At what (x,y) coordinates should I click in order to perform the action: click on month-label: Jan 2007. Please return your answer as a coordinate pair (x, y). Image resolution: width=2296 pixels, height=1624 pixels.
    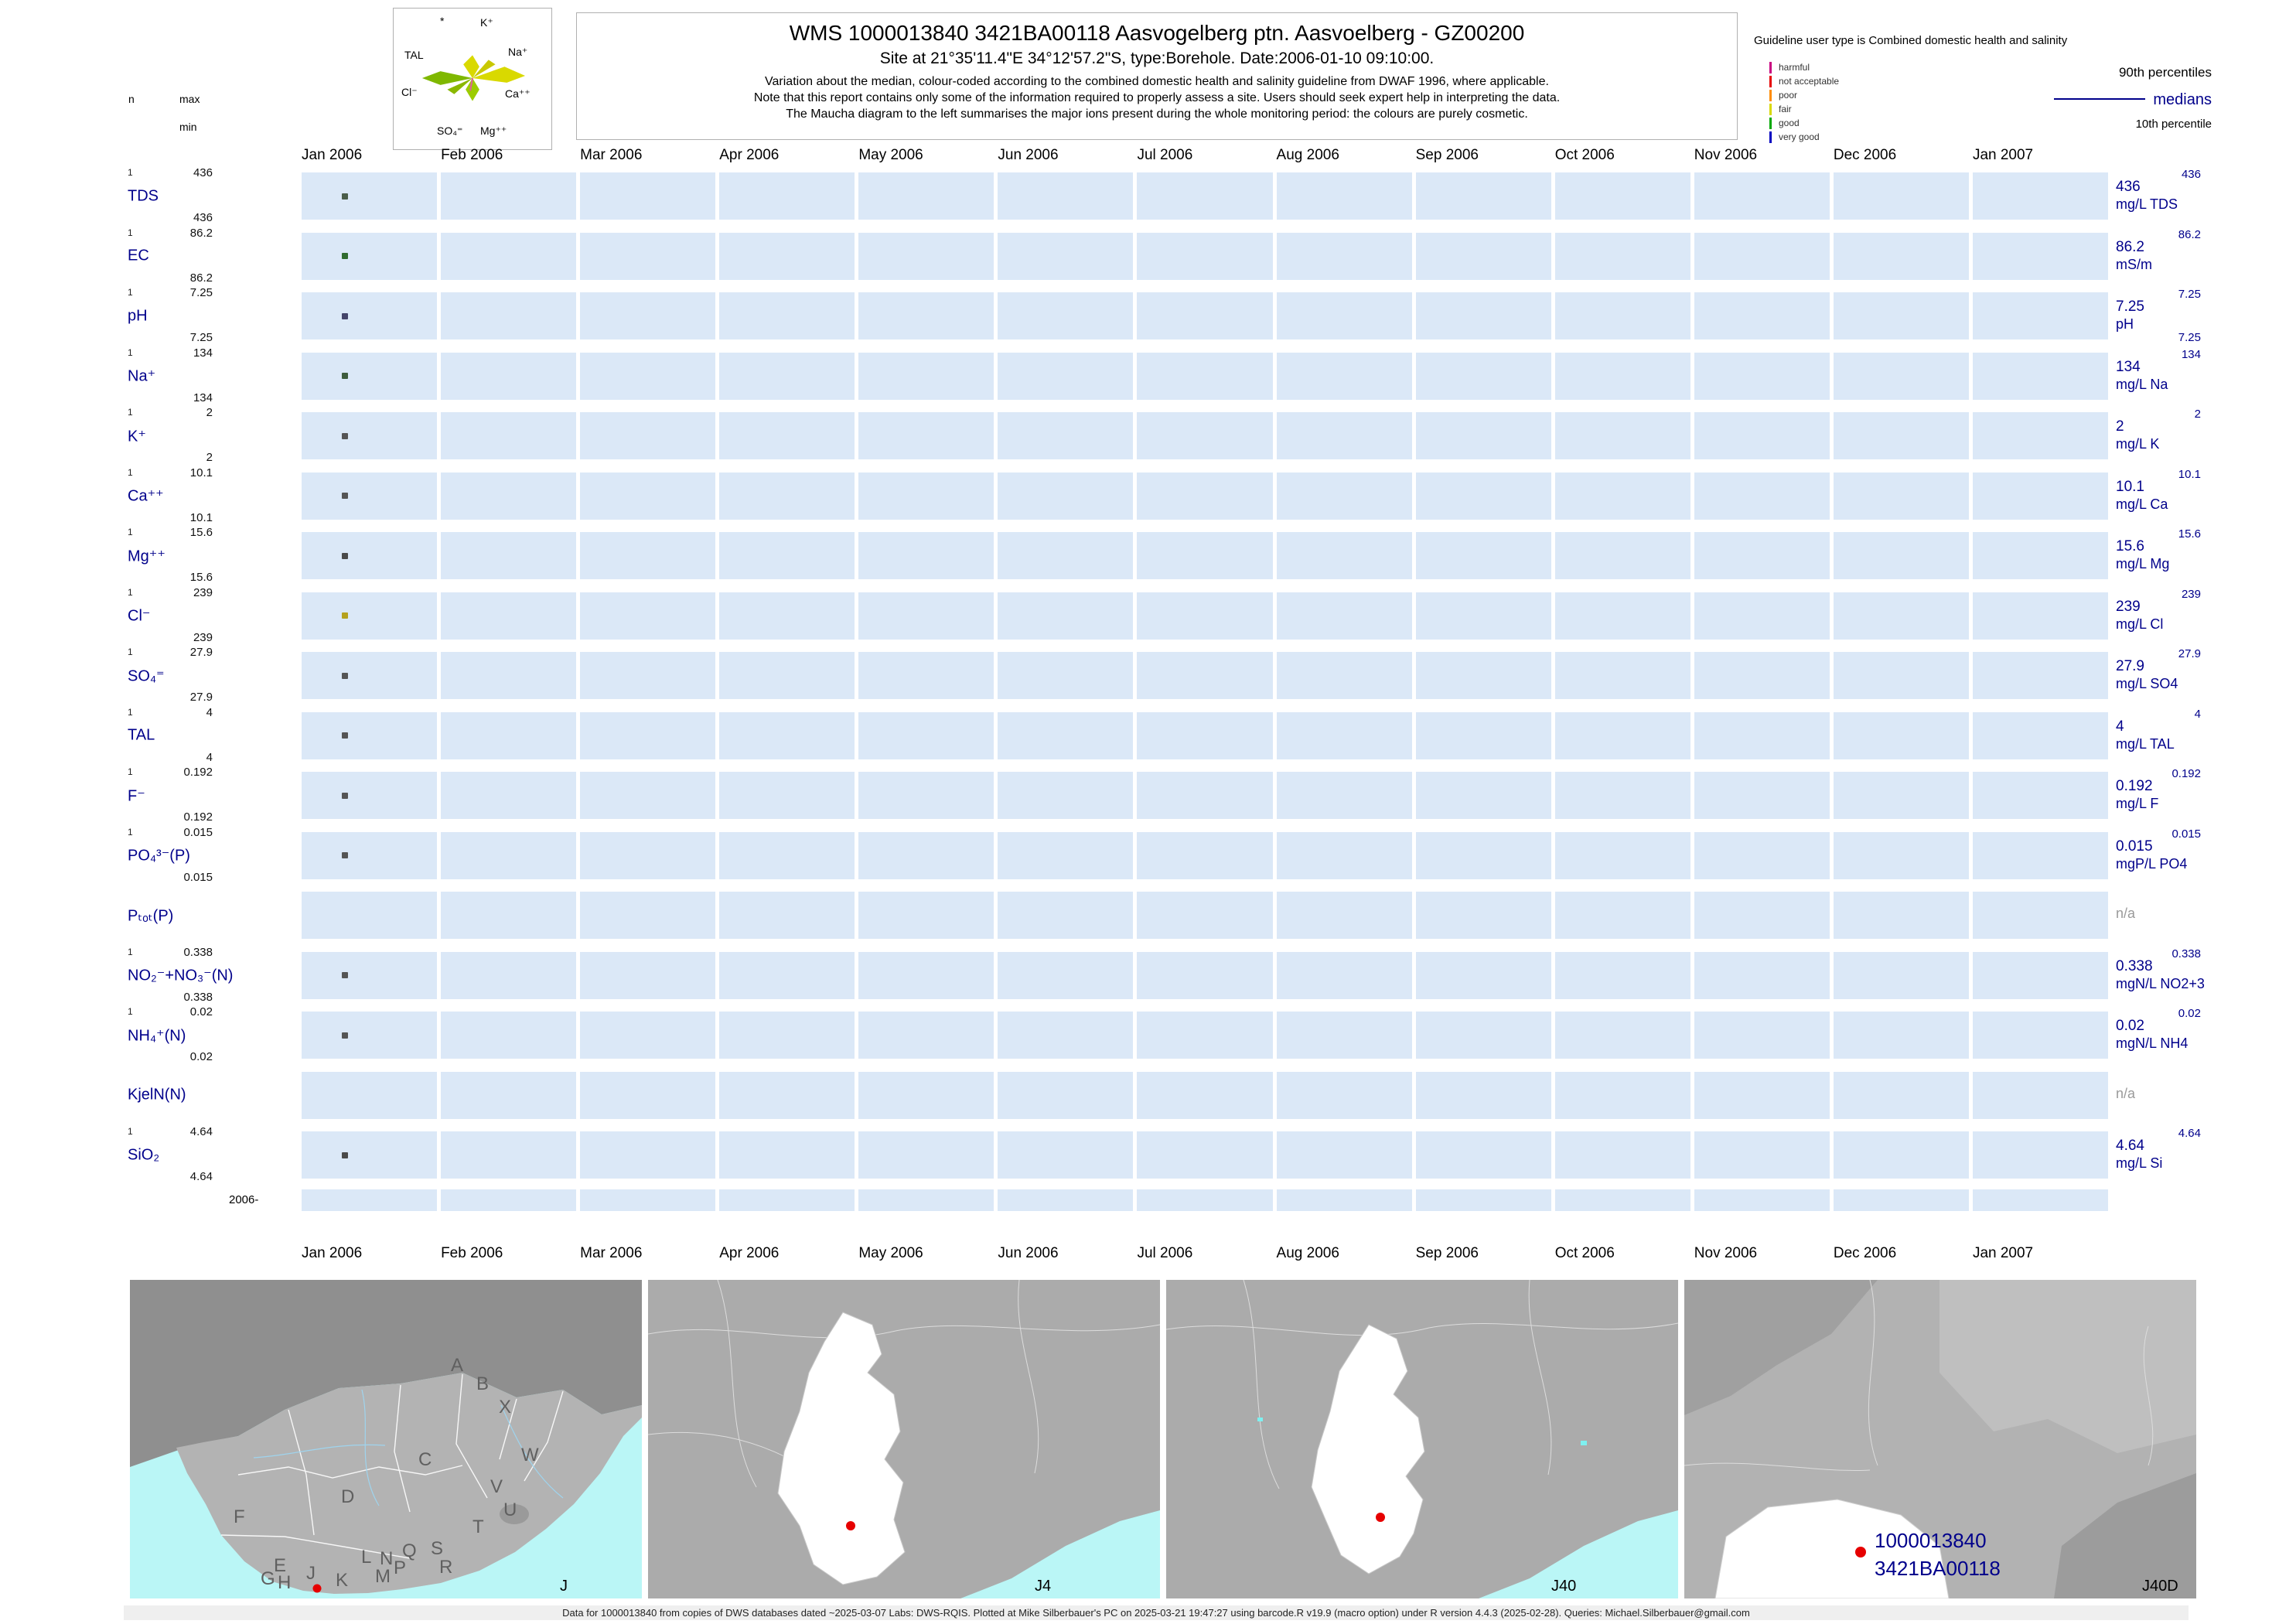
    Looking at the image, I should click on (2003, 155).